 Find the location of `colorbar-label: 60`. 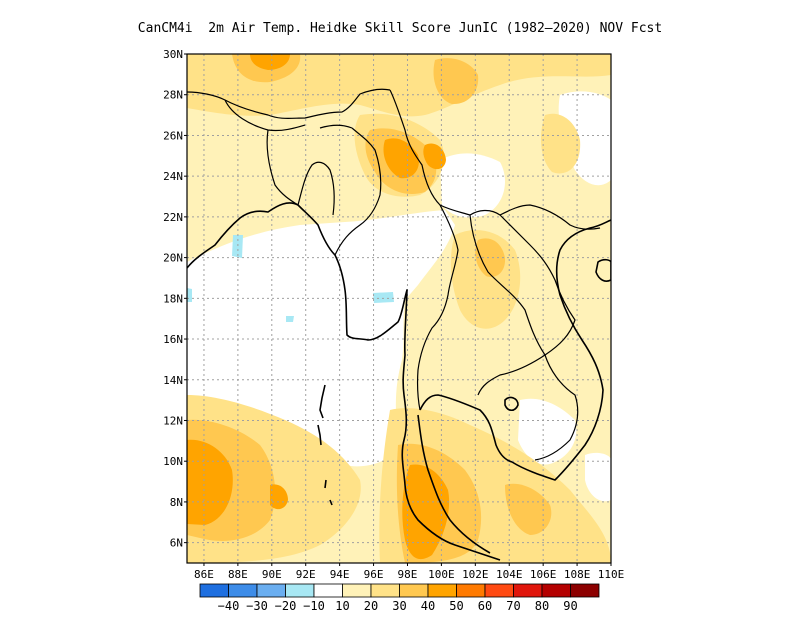

colorbar-label: 60 is located at coordinates (485, 606).